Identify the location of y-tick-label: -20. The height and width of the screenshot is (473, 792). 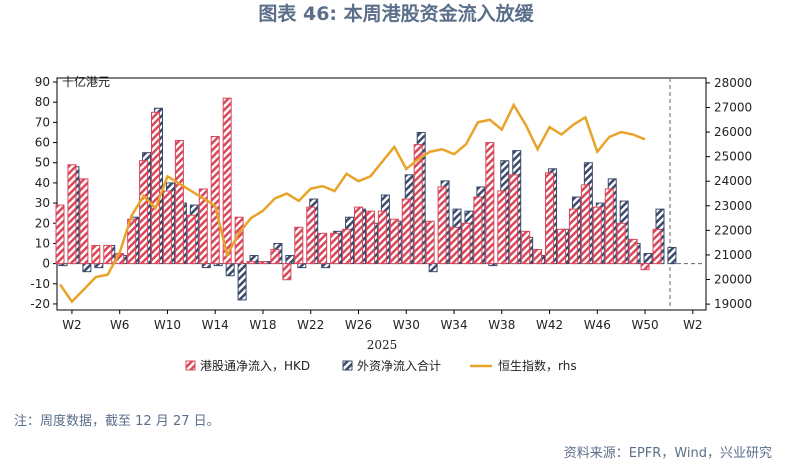
(40, 304).